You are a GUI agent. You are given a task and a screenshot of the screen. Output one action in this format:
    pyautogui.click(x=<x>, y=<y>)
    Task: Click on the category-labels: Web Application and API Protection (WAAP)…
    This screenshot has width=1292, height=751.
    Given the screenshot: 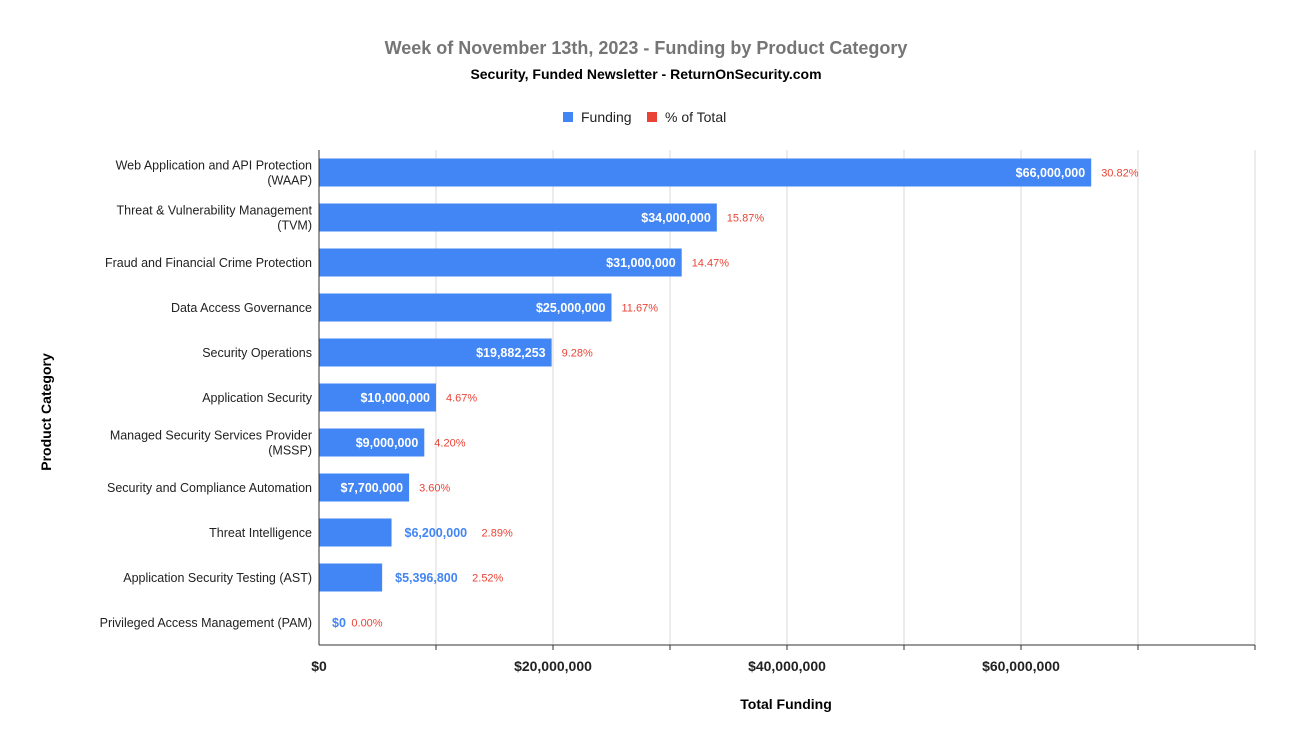 What is the action you would take?
    pyautogui.click(x=206, y=395)
    